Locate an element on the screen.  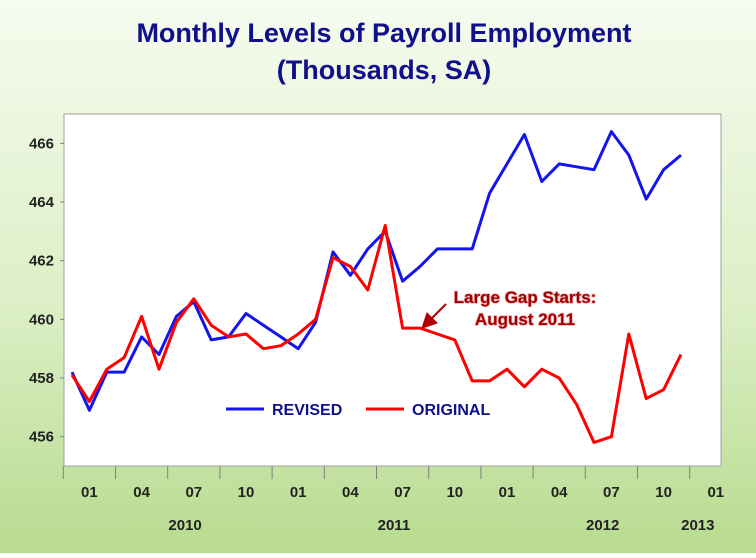
y-tick-label: 462 is located at coordinates (41, 261).